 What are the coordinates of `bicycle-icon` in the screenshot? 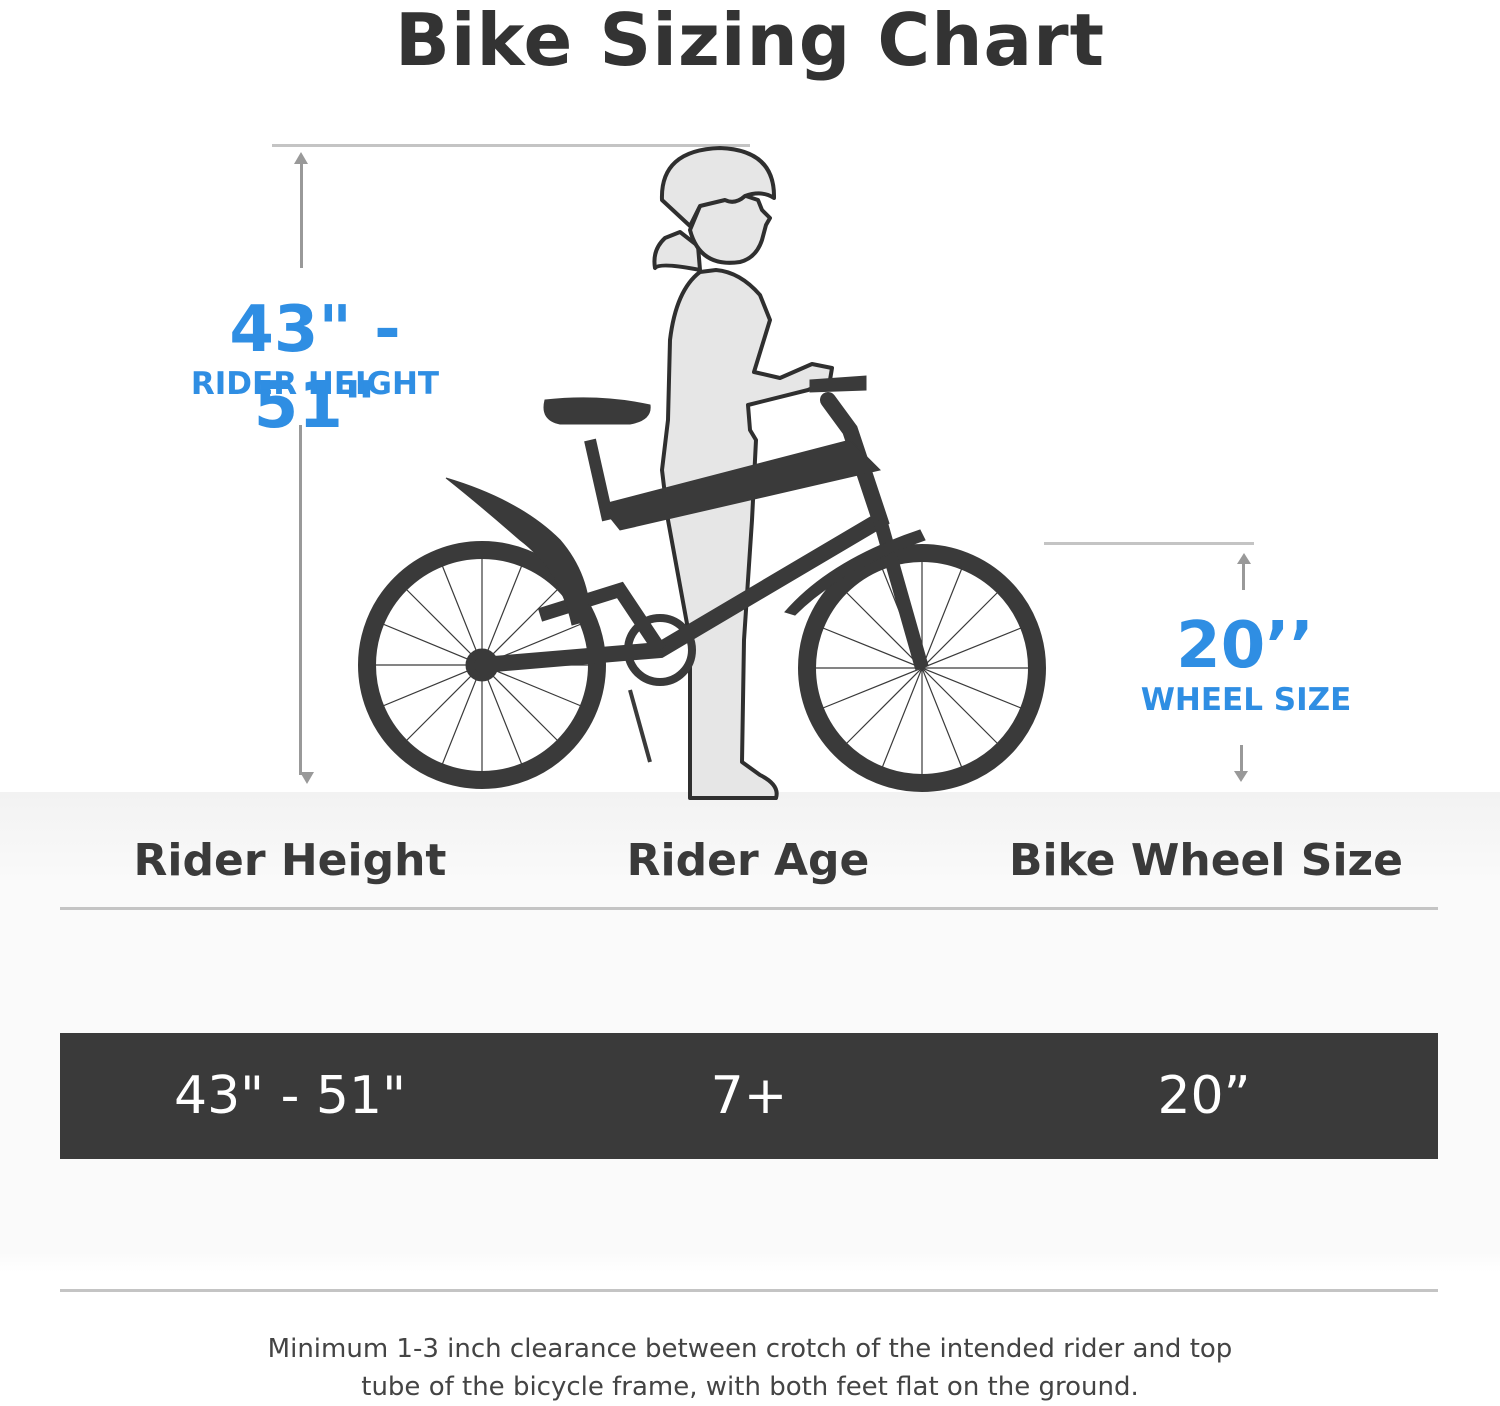 It's located at (702, 583).